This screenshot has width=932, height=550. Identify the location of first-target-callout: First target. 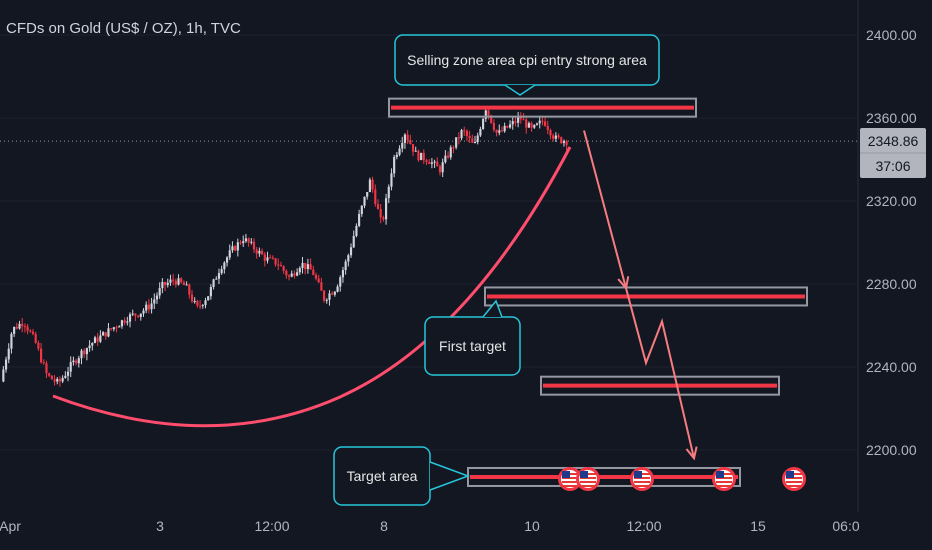
(472, 337).